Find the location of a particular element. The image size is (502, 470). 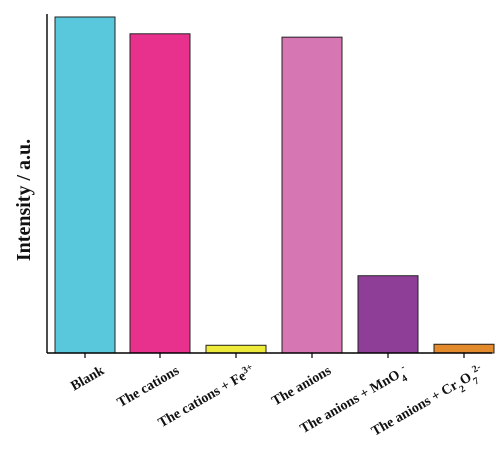

x-ticks is located at coordinates (274, 355).